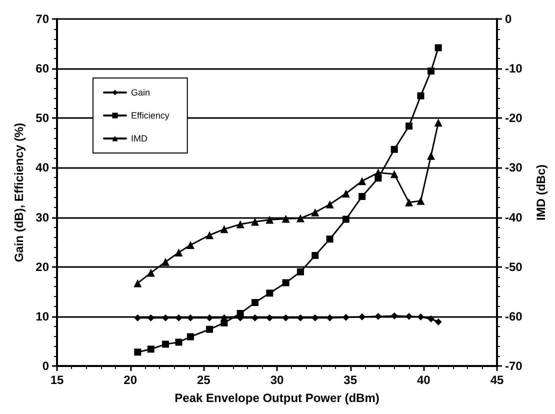 Image resolution: width=555 pixels, height=414 pixels. I want to click on x-axis-title: Peak Envelope Output Power (dBm), so click(277, 398).